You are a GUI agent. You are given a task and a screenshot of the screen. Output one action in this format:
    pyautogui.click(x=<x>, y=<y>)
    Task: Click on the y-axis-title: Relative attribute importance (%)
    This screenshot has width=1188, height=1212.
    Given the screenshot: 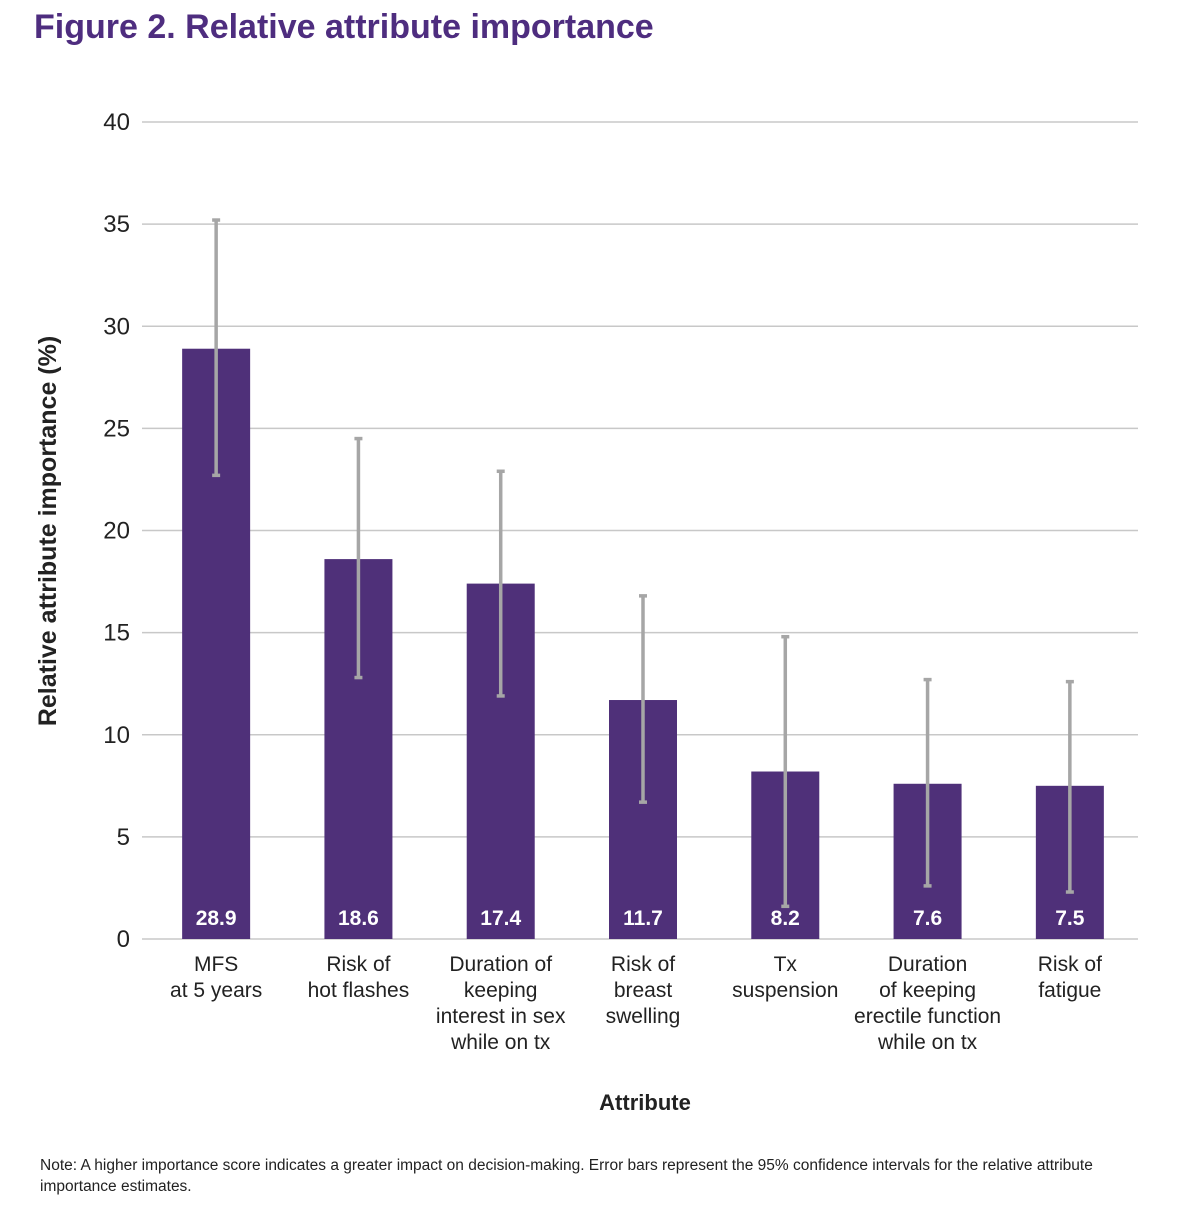 What is the action you would take?
    pyautogui.click(x=48, y=531)
    